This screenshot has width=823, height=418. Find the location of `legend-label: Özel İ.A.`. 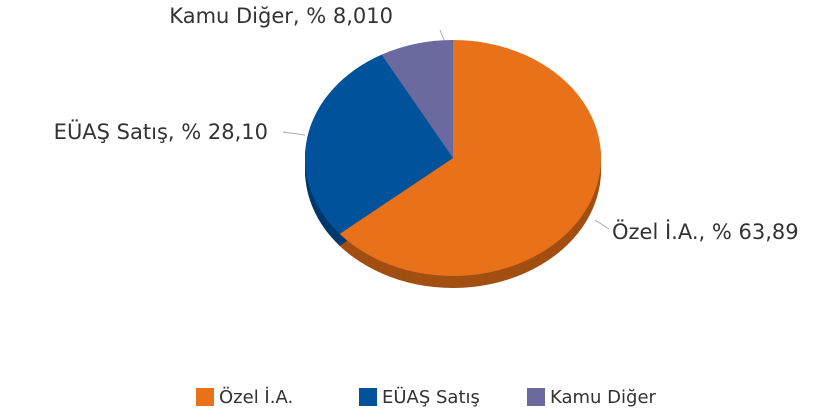

legend-label: Özel İ.A. is located at coordinates (256, 397).